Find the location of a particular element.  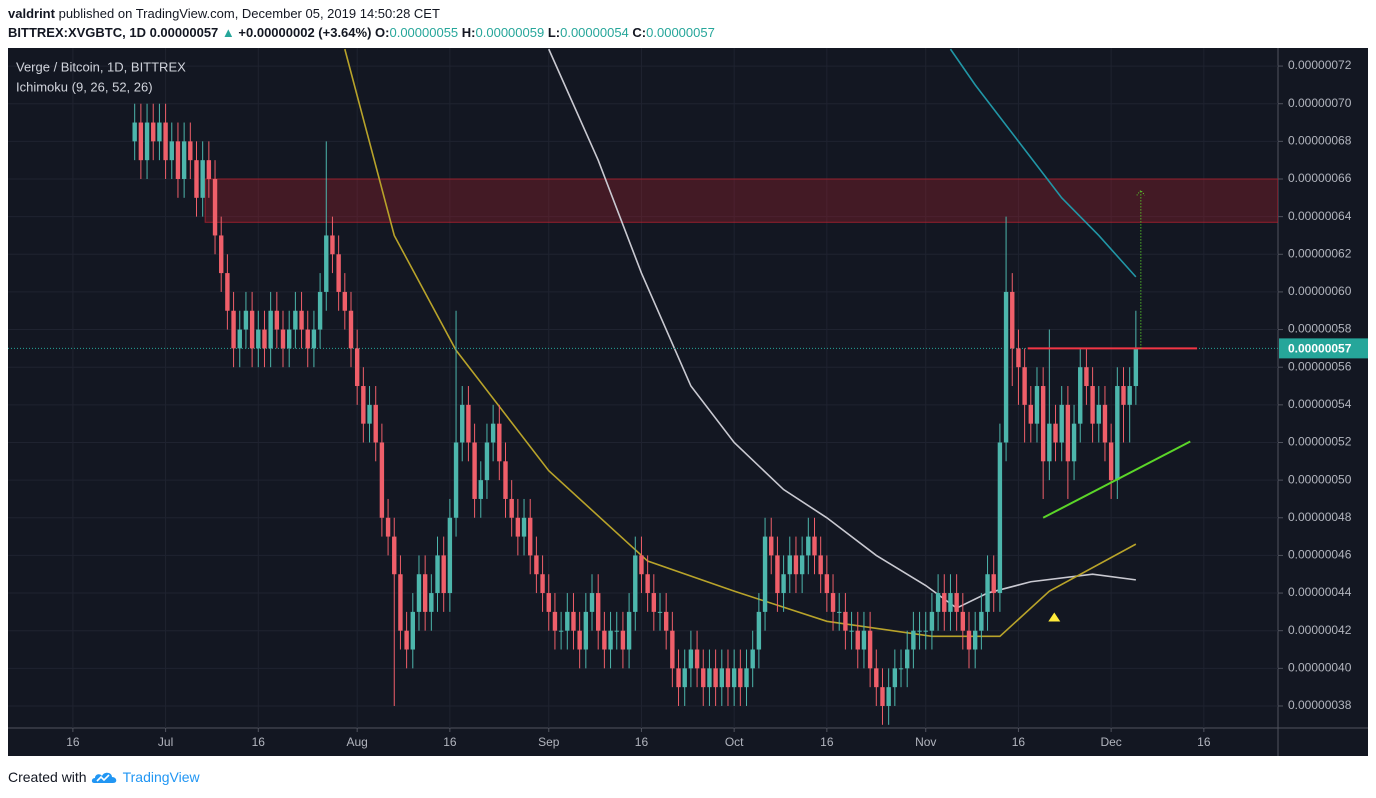

x-tick-label: Oct is located at coordinates (734, 742).